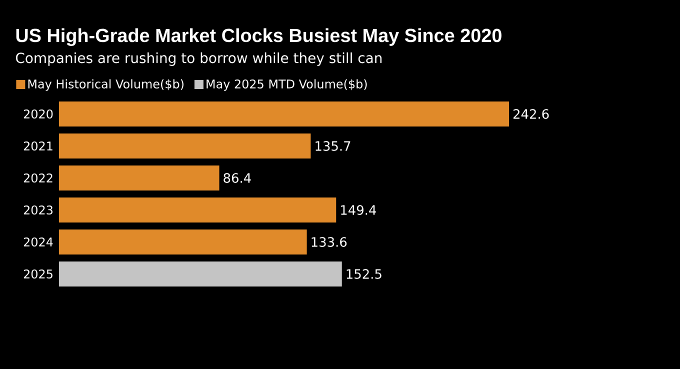 This screenshot has height=369, width=680. What do you see at coordinates (237, 178) in the screenshot?
I see `data-label: 86.4` at bounding box center [237, 178].